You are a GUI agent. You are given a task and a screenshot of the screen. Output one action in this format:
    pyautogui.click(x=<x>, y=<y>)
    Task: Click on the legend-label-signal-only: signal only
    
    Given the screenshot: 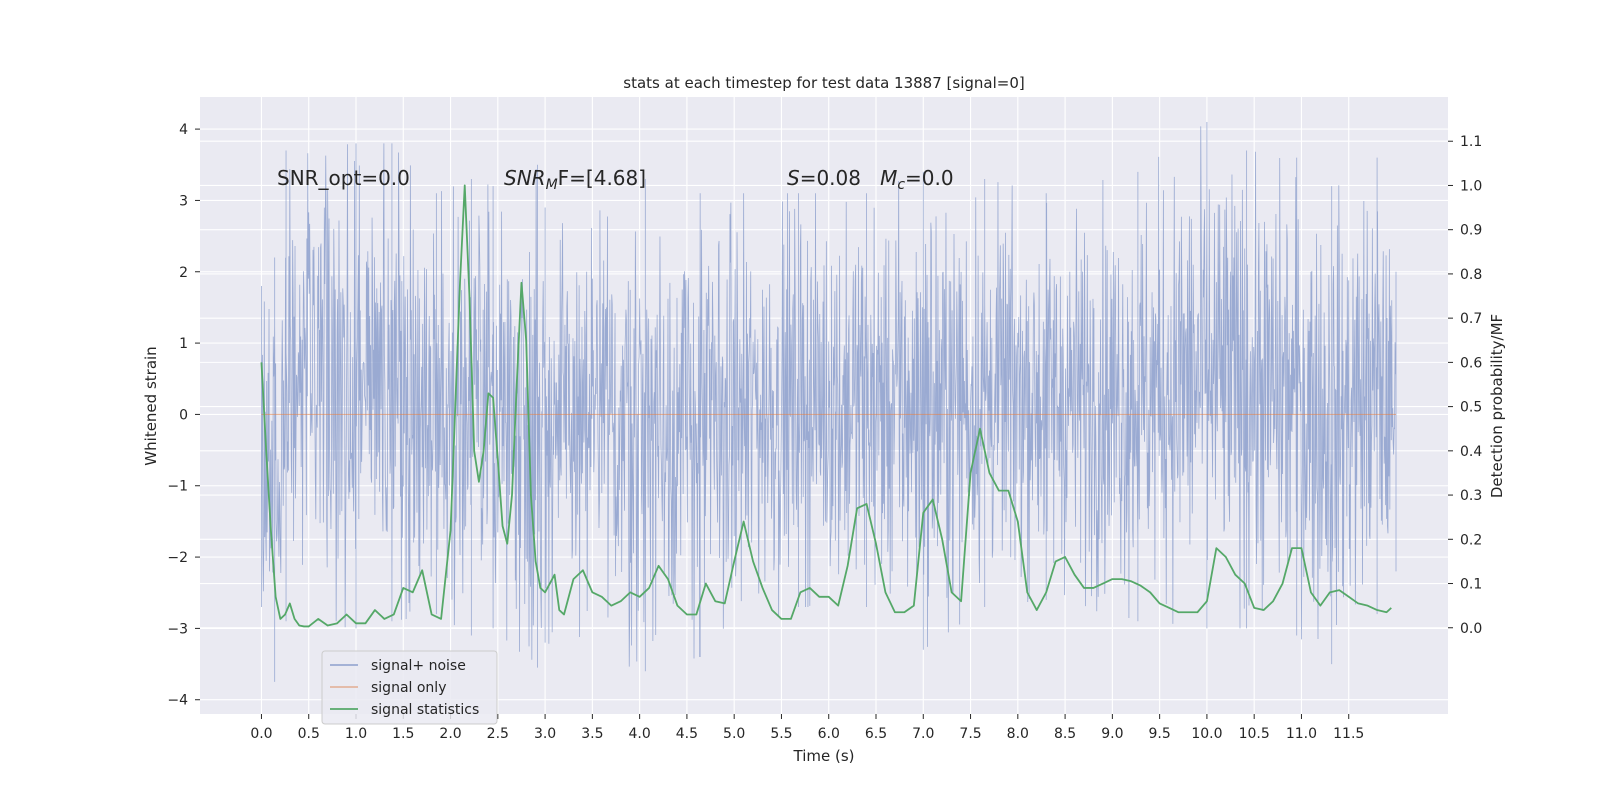 What is the action you would take?
    pyautogui.click(x=408, y=688)
    